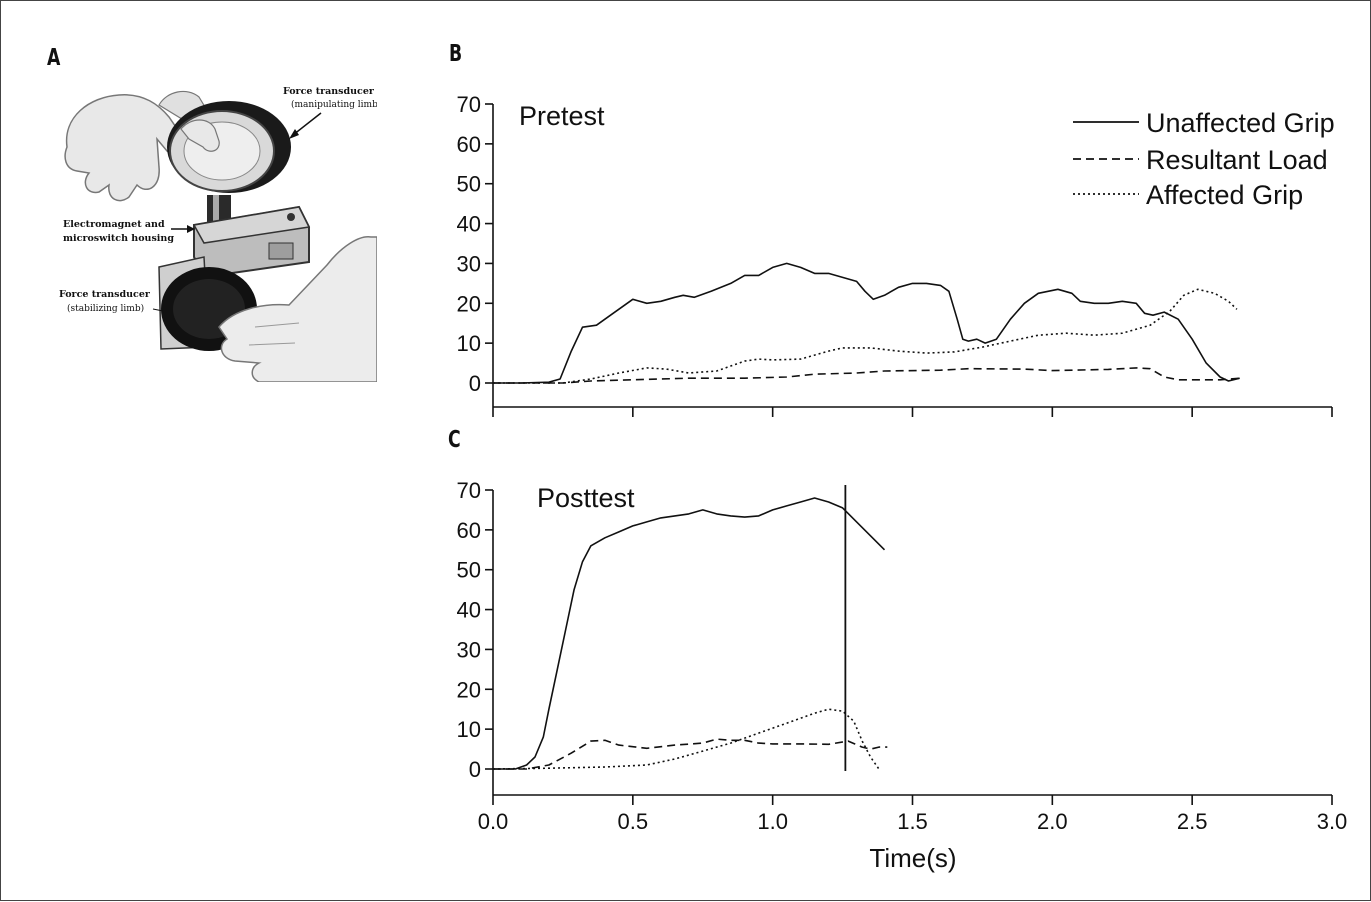 The width and height of the screenshot is (1371, 902). What do you see at coordinates (1052, 821) in the screenshot?
I see `x-tick-label: 2.0` at bounding box center [1052, 821].